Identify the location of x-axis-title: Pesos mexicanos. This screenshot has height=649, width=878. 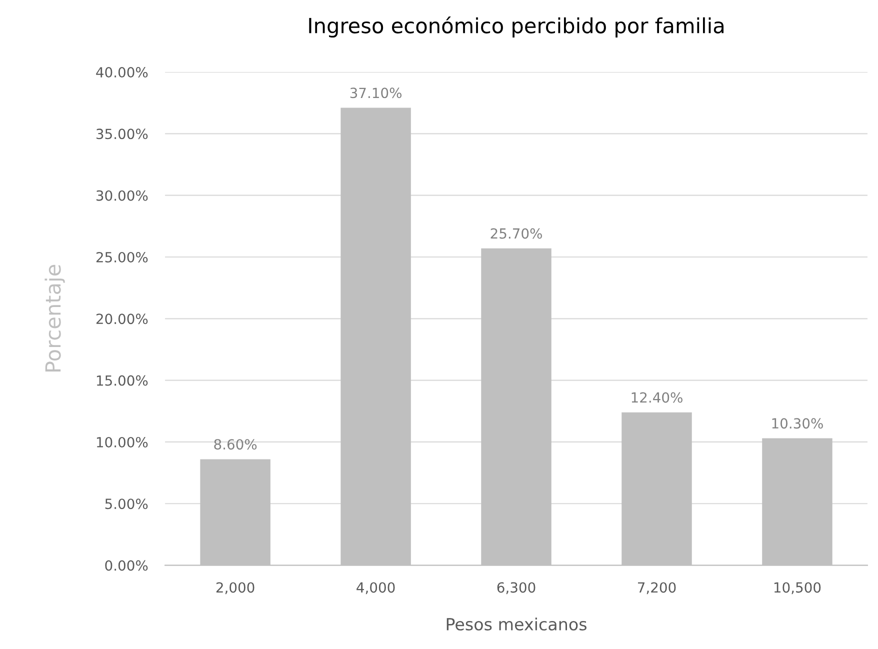
(516, 624).